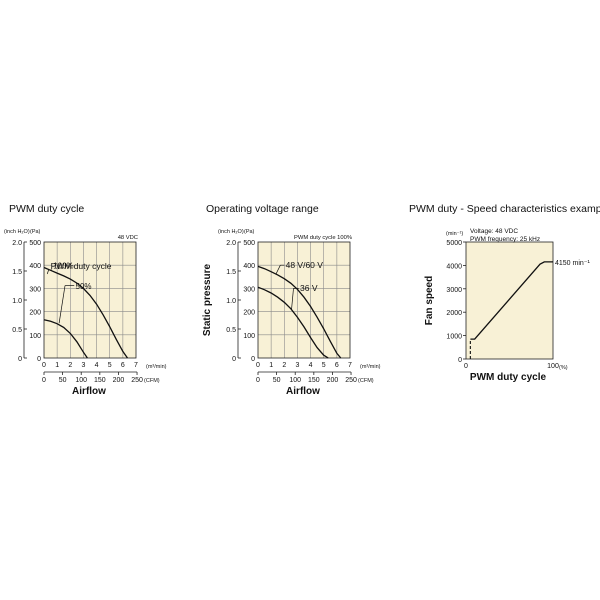 Image resolution: width=600 pixels, height=600 pixels. Describe the element at coordinates (454, 290) in the screenshot. I see `tick-label-y: 3000` at that location.